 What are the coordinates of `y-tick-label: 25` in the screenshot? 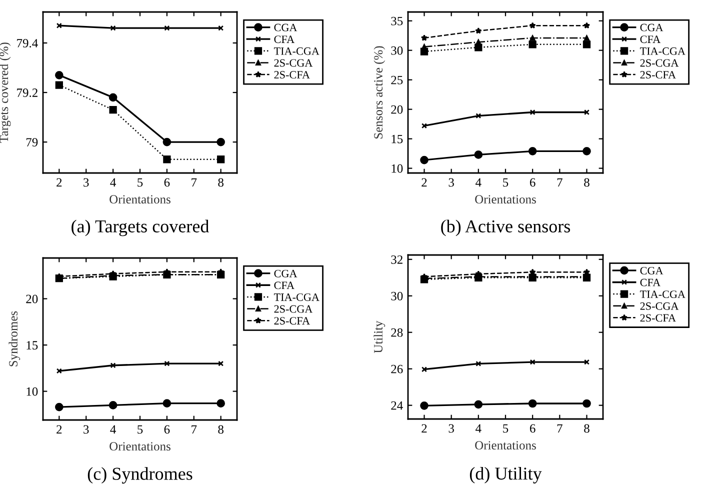 It's located at (397, 80).